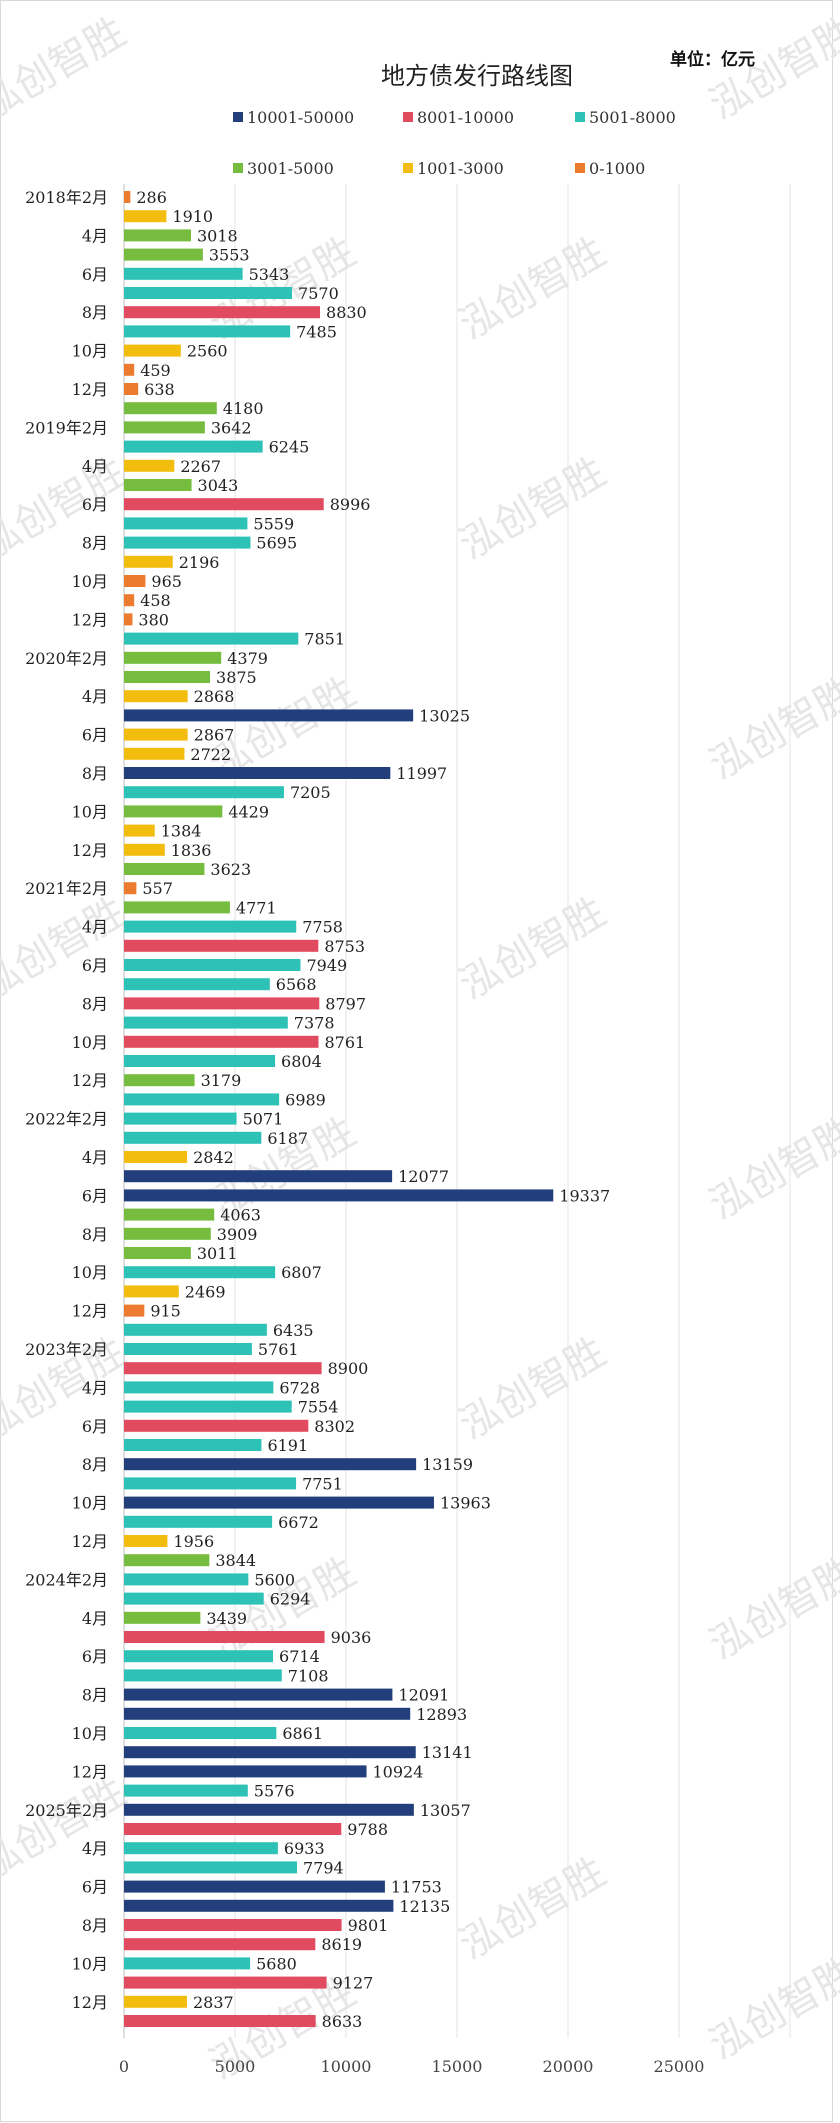  I want to click on category-label: 2018年2月, so click(66, 197).